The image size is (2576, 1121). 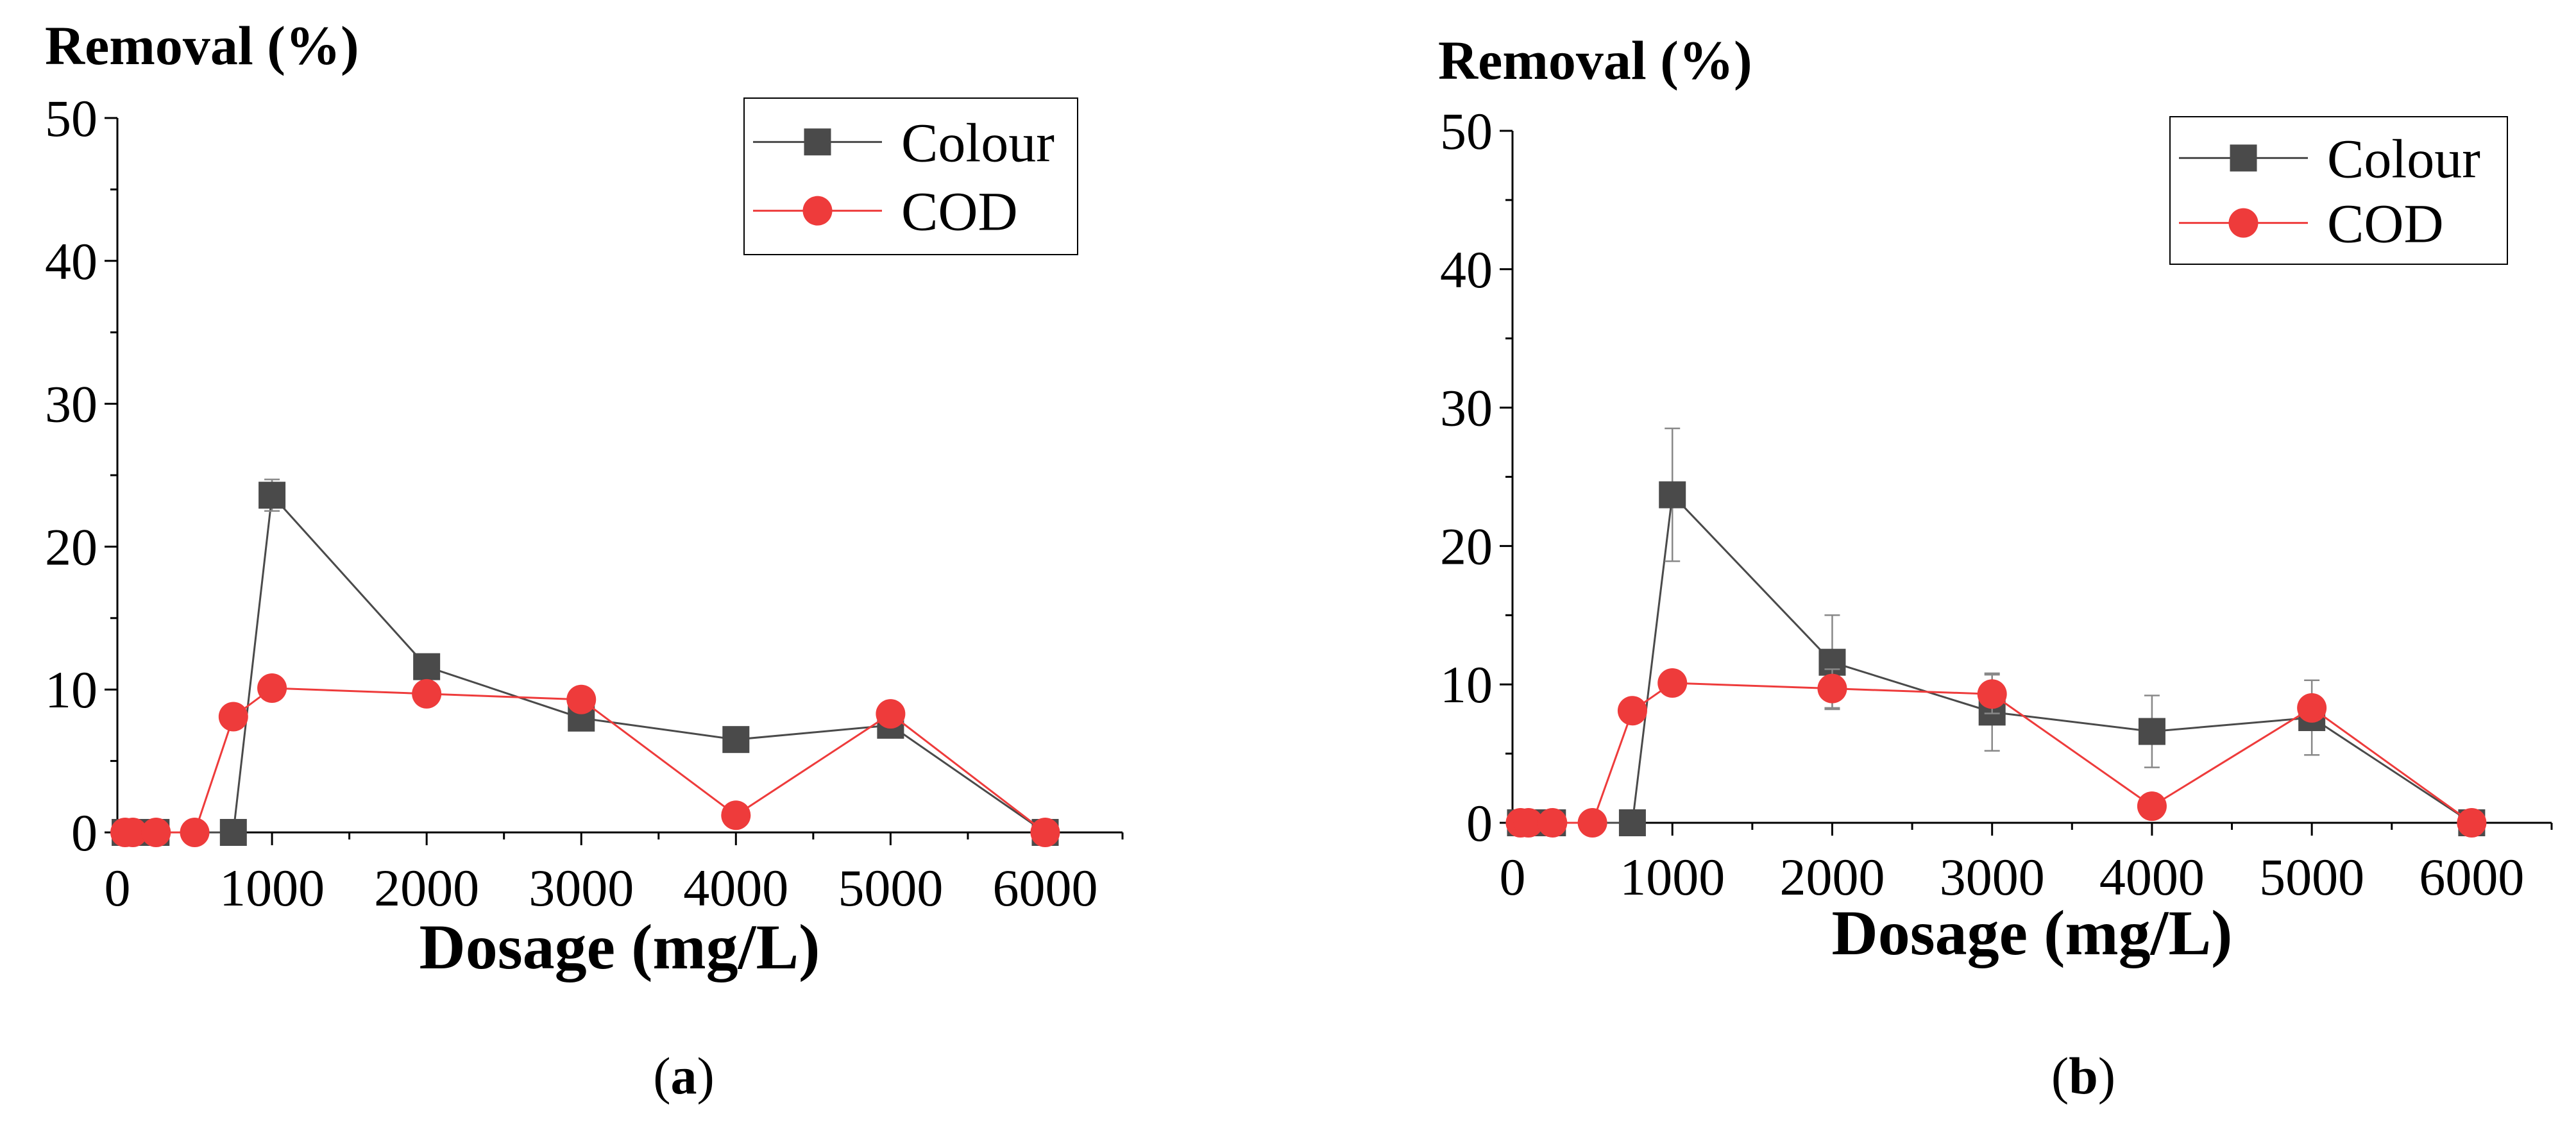 I want to click on panel-label: (b), so click(x=2083, y=1076).